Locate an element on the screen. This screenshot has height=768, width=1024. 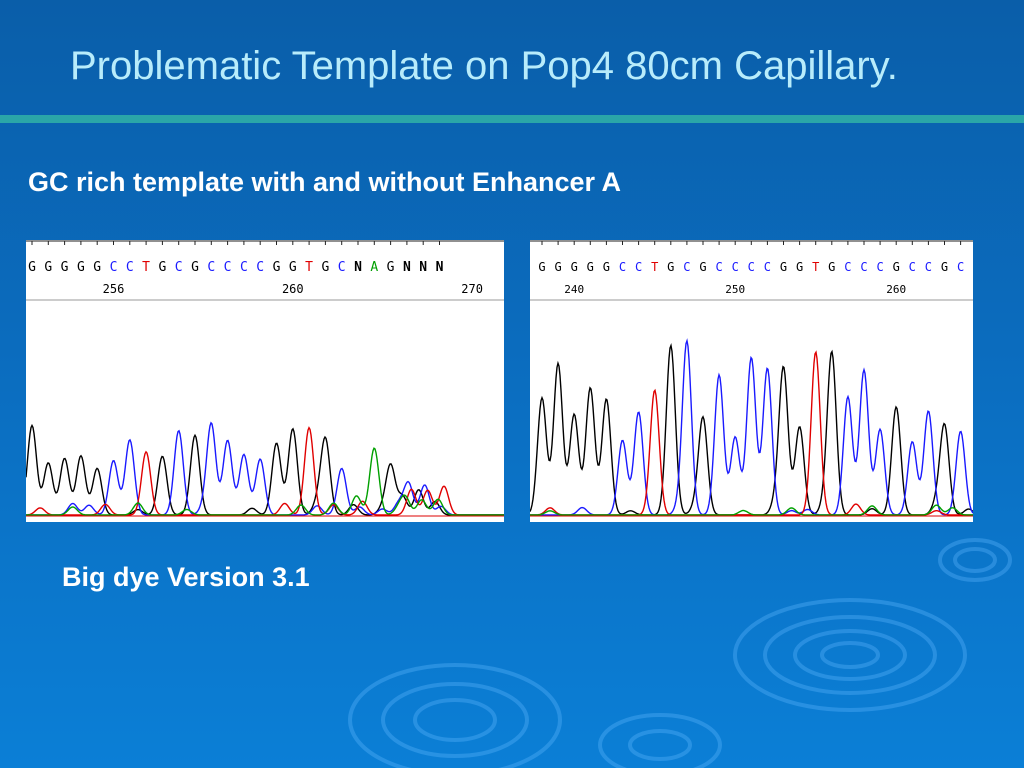
base-call: A is located at coordinates (374, 267).